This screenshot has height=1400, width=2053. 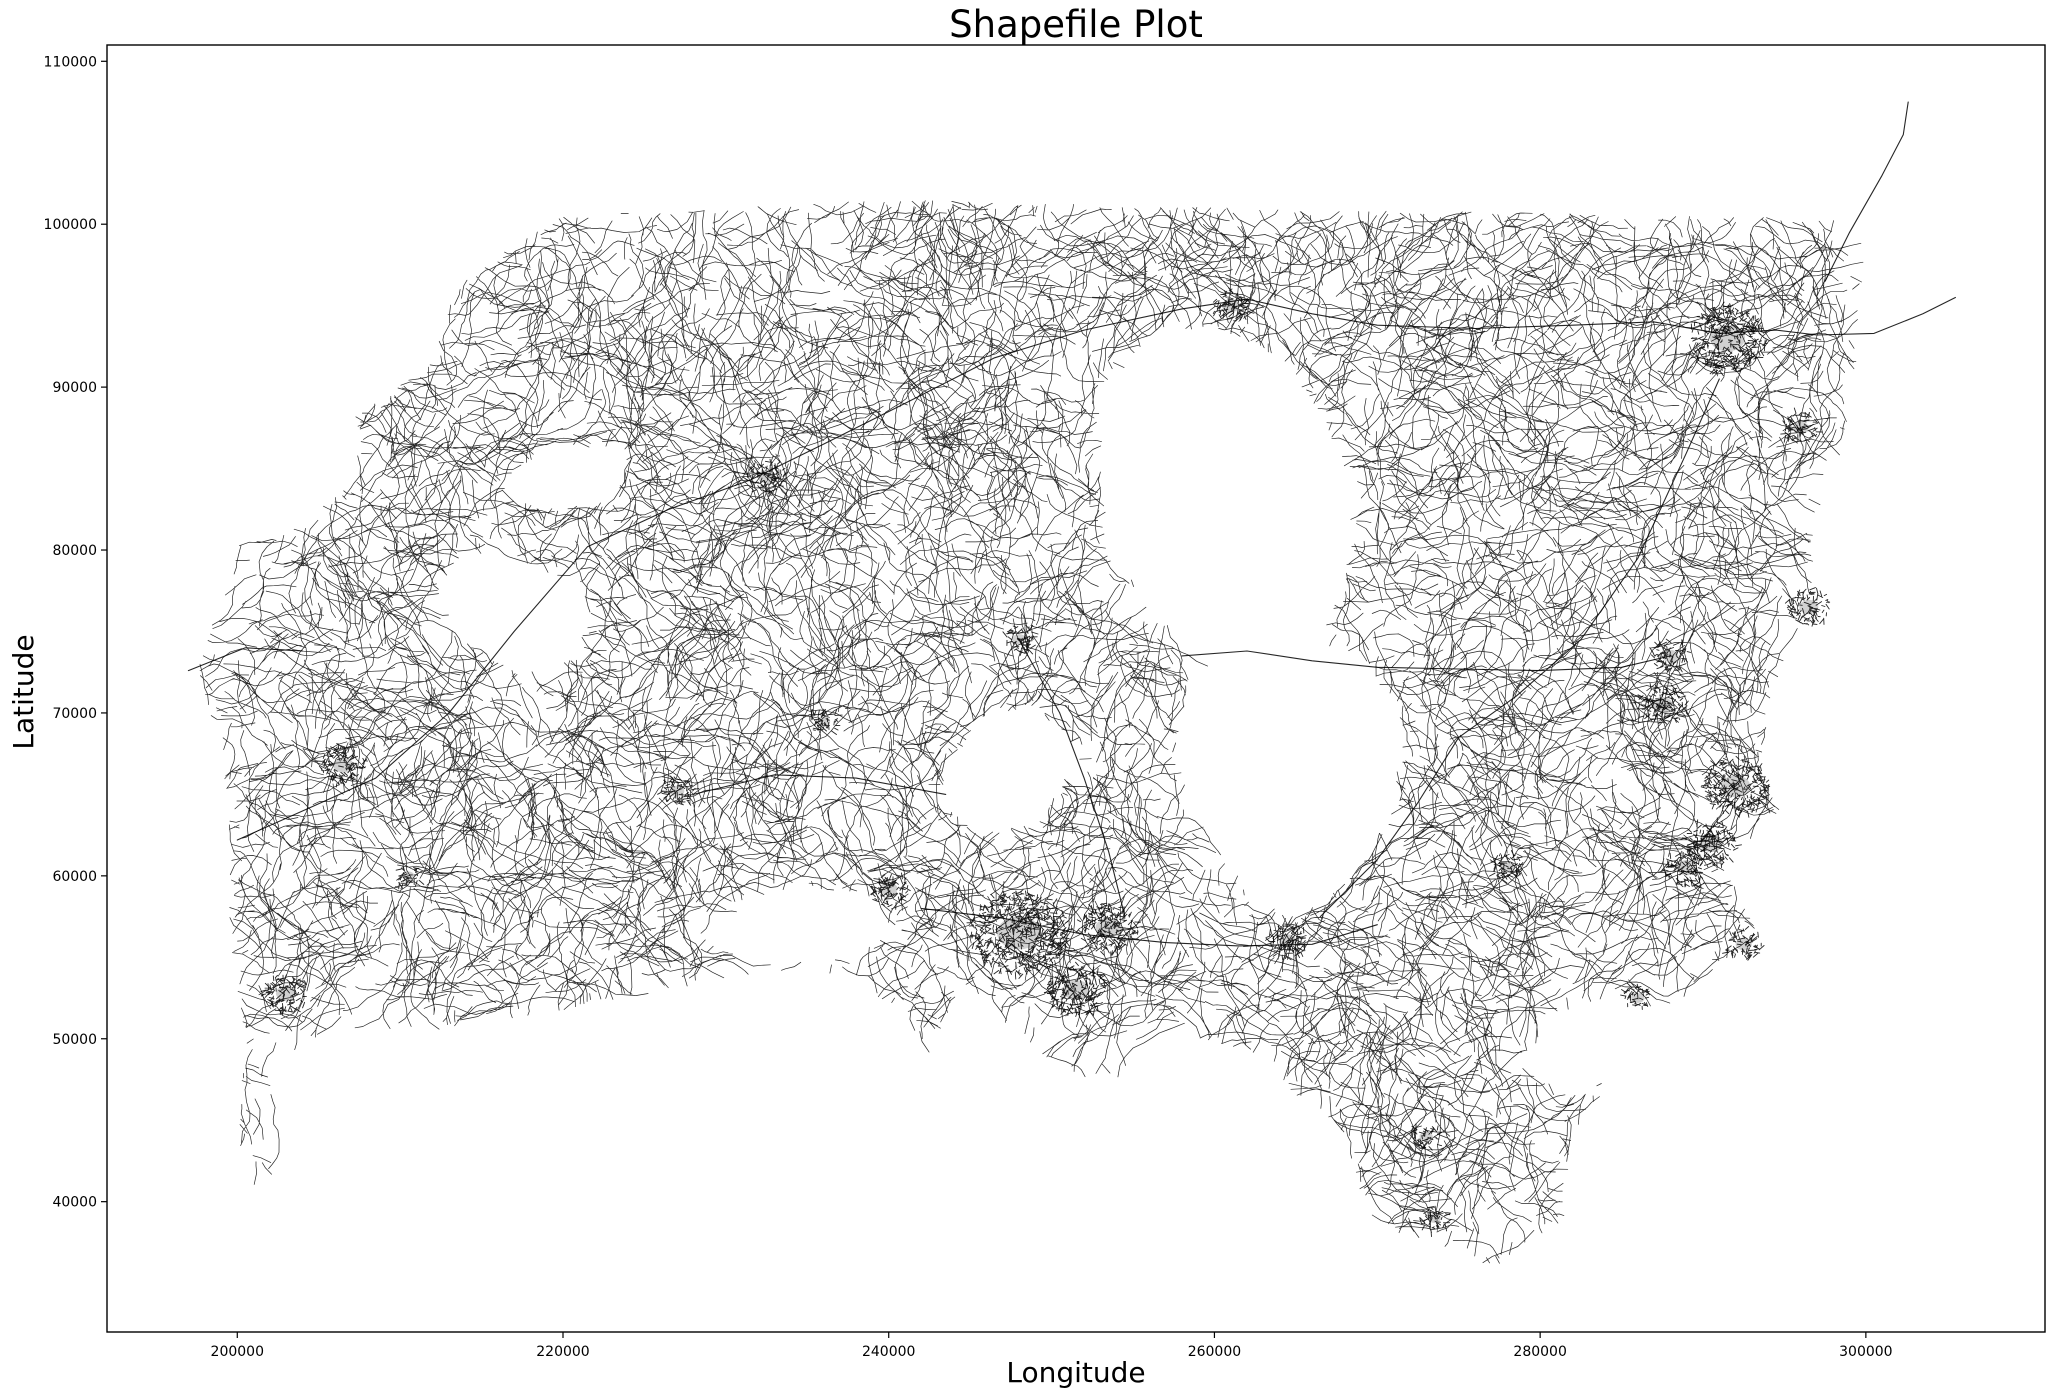 What do you see at coordinates (562, 1352) in the screenshot?
I see `x-tick-label: 220000` at bounding box center [562, 1352].